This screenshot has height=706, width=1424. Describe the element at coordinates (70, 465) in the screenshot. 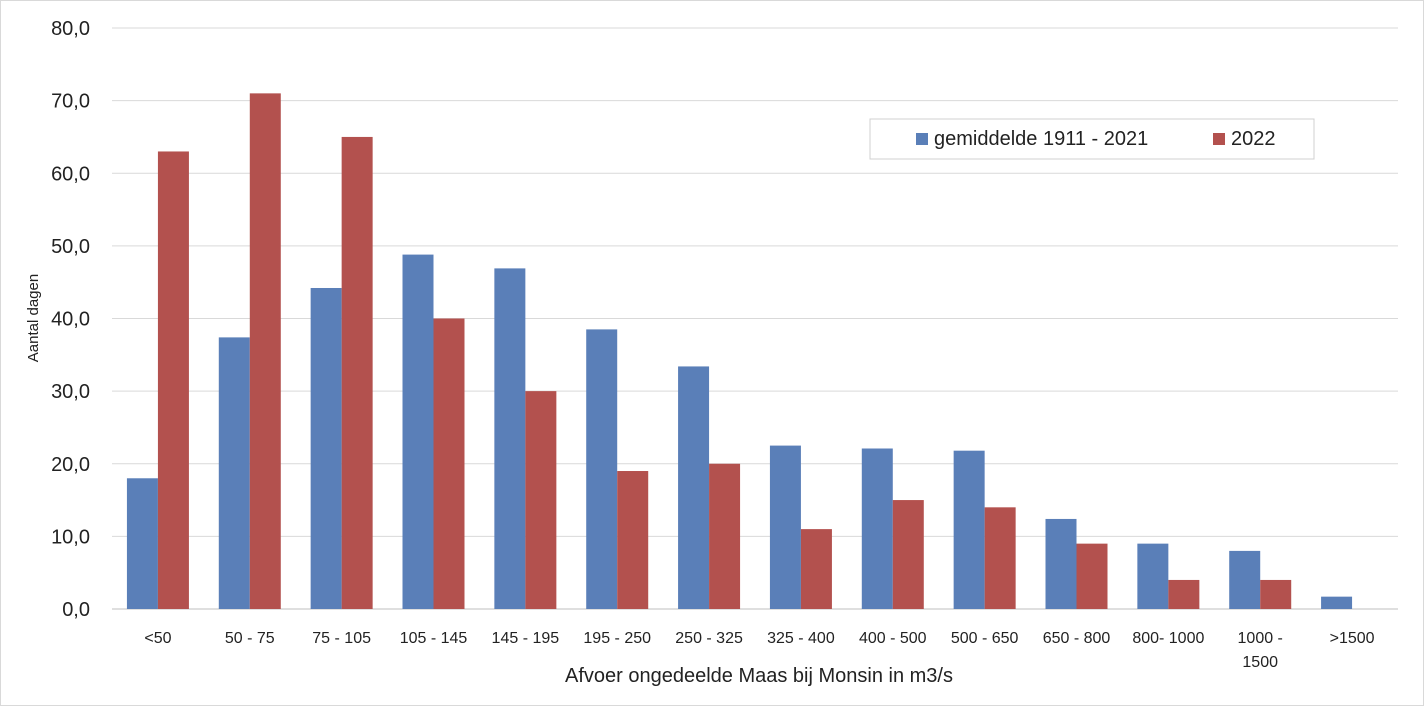

I see `y-tick-label: 20,0` at that location.